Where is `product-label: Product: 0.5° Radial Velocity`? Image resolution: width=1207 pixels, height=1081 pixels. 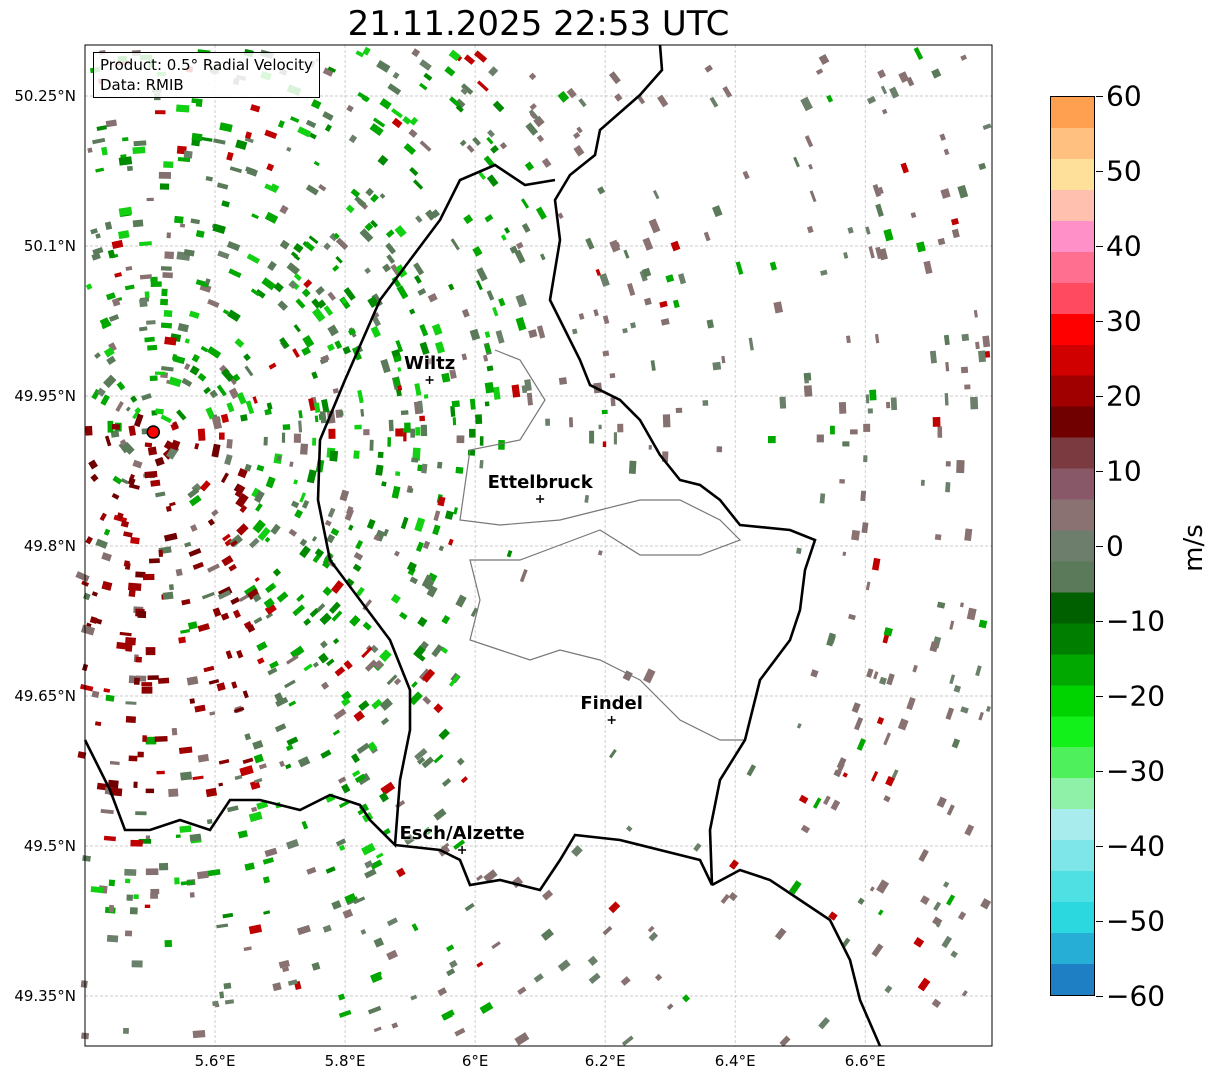
product-label: Product: 0.5° Radial Velocity is located at coordinates (206, 65).